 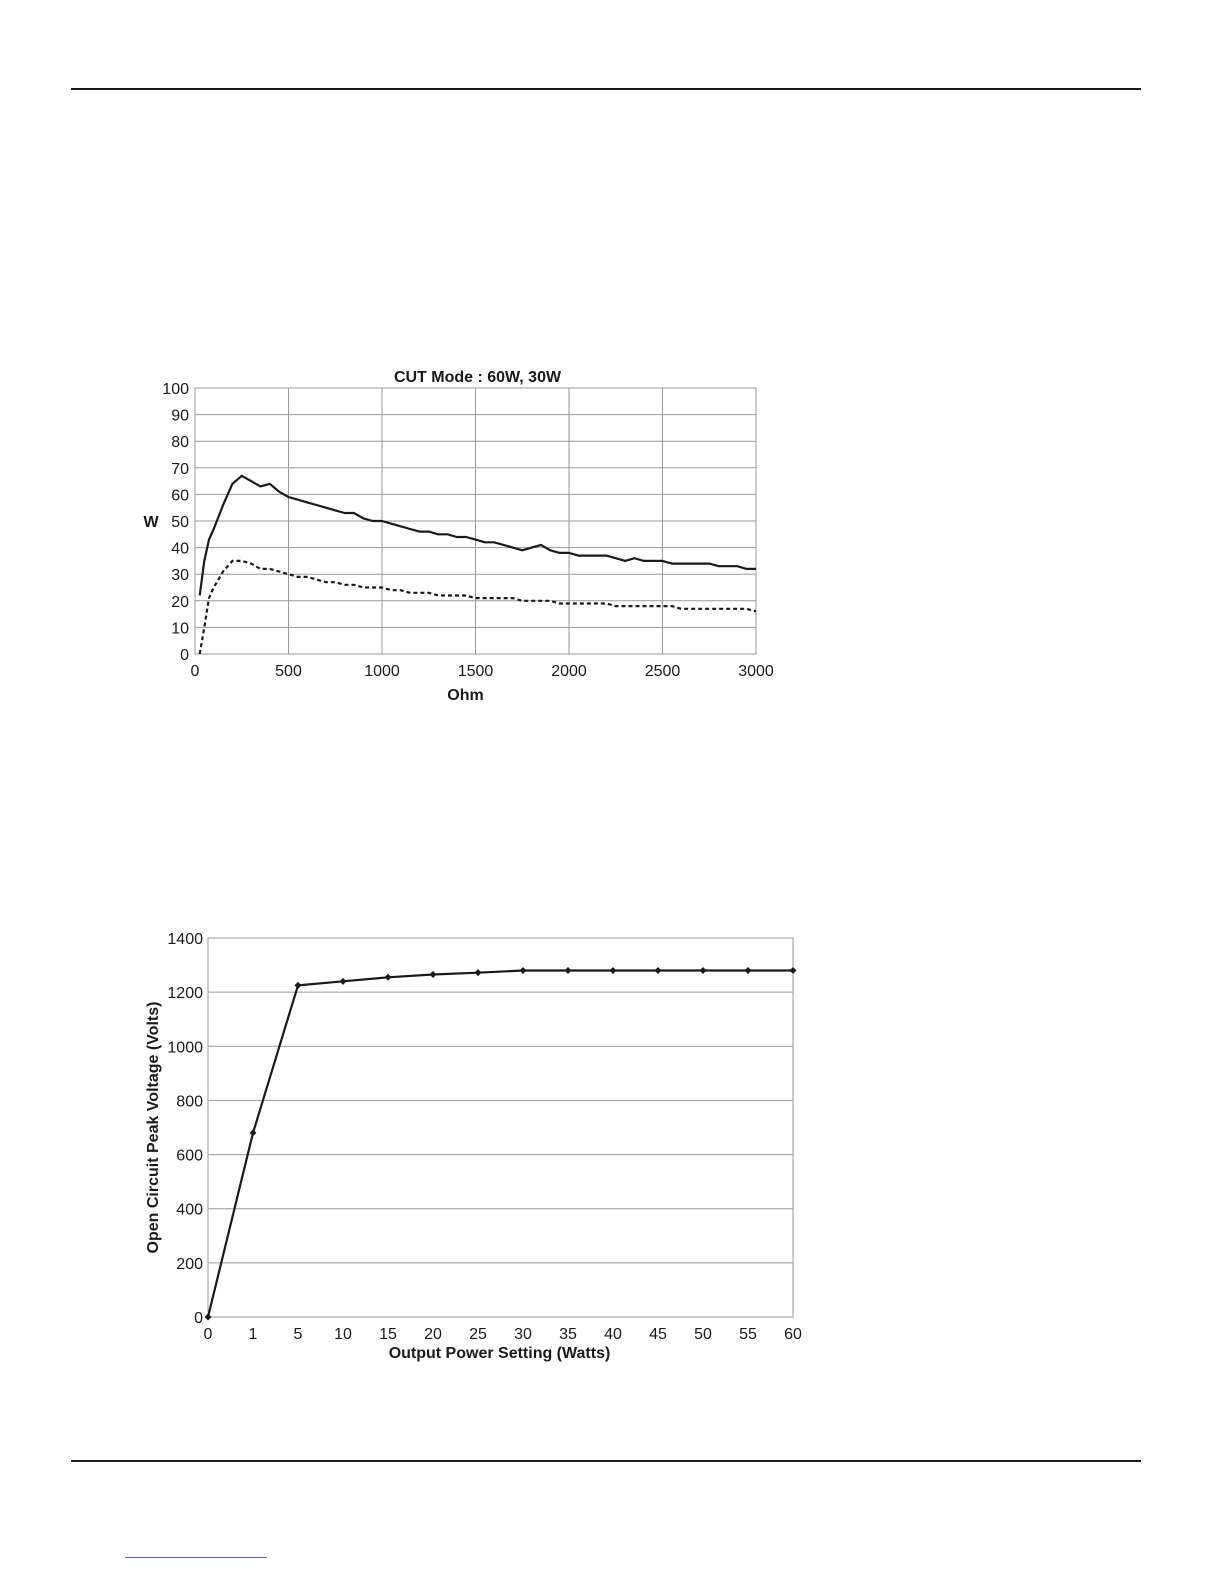 I want to click on x-tick-label: 60, so click(x=793, y=1334).